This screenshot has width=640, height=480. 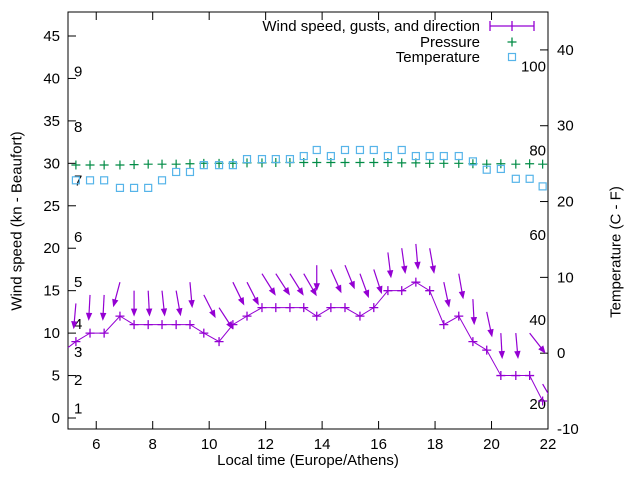 I want to click on beaufort-scale-label: 2, so click(x=78, y=380).